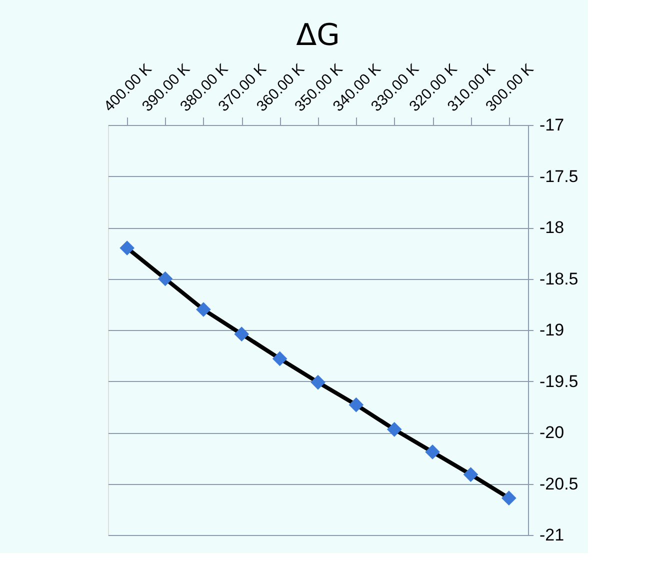 This screenshot has height=562, width=654. I want to click on y-tick-label: -20.5, so click(559, 484).